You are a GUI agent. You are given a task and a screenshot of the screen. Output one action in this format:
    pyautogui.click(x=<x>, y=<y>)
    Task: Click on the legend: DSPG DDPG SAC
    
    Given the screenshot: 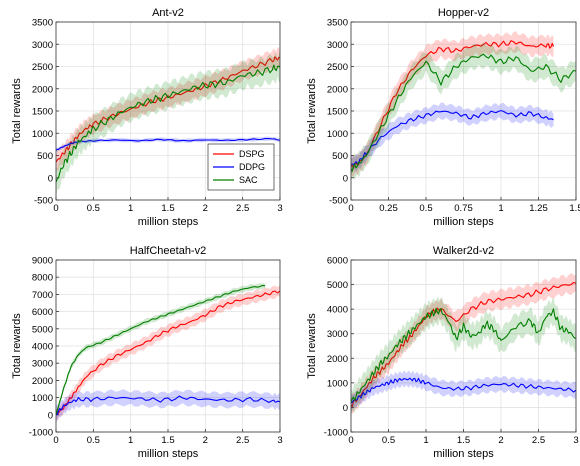 What is the action you would take?
    pyautogui.click(x=241, y=167)
    